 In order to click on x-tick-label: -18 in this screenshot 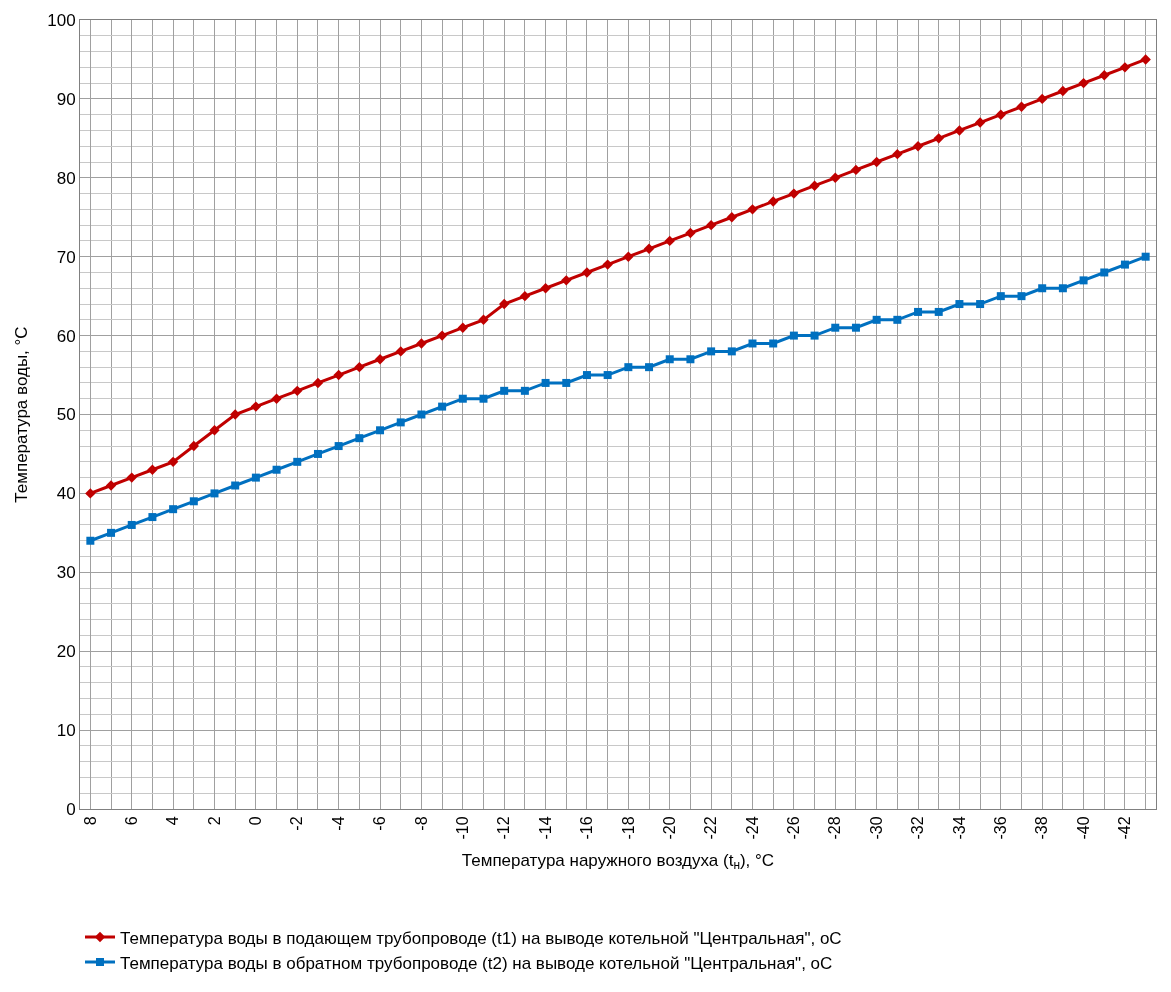, I will do `click(628, 828)`.